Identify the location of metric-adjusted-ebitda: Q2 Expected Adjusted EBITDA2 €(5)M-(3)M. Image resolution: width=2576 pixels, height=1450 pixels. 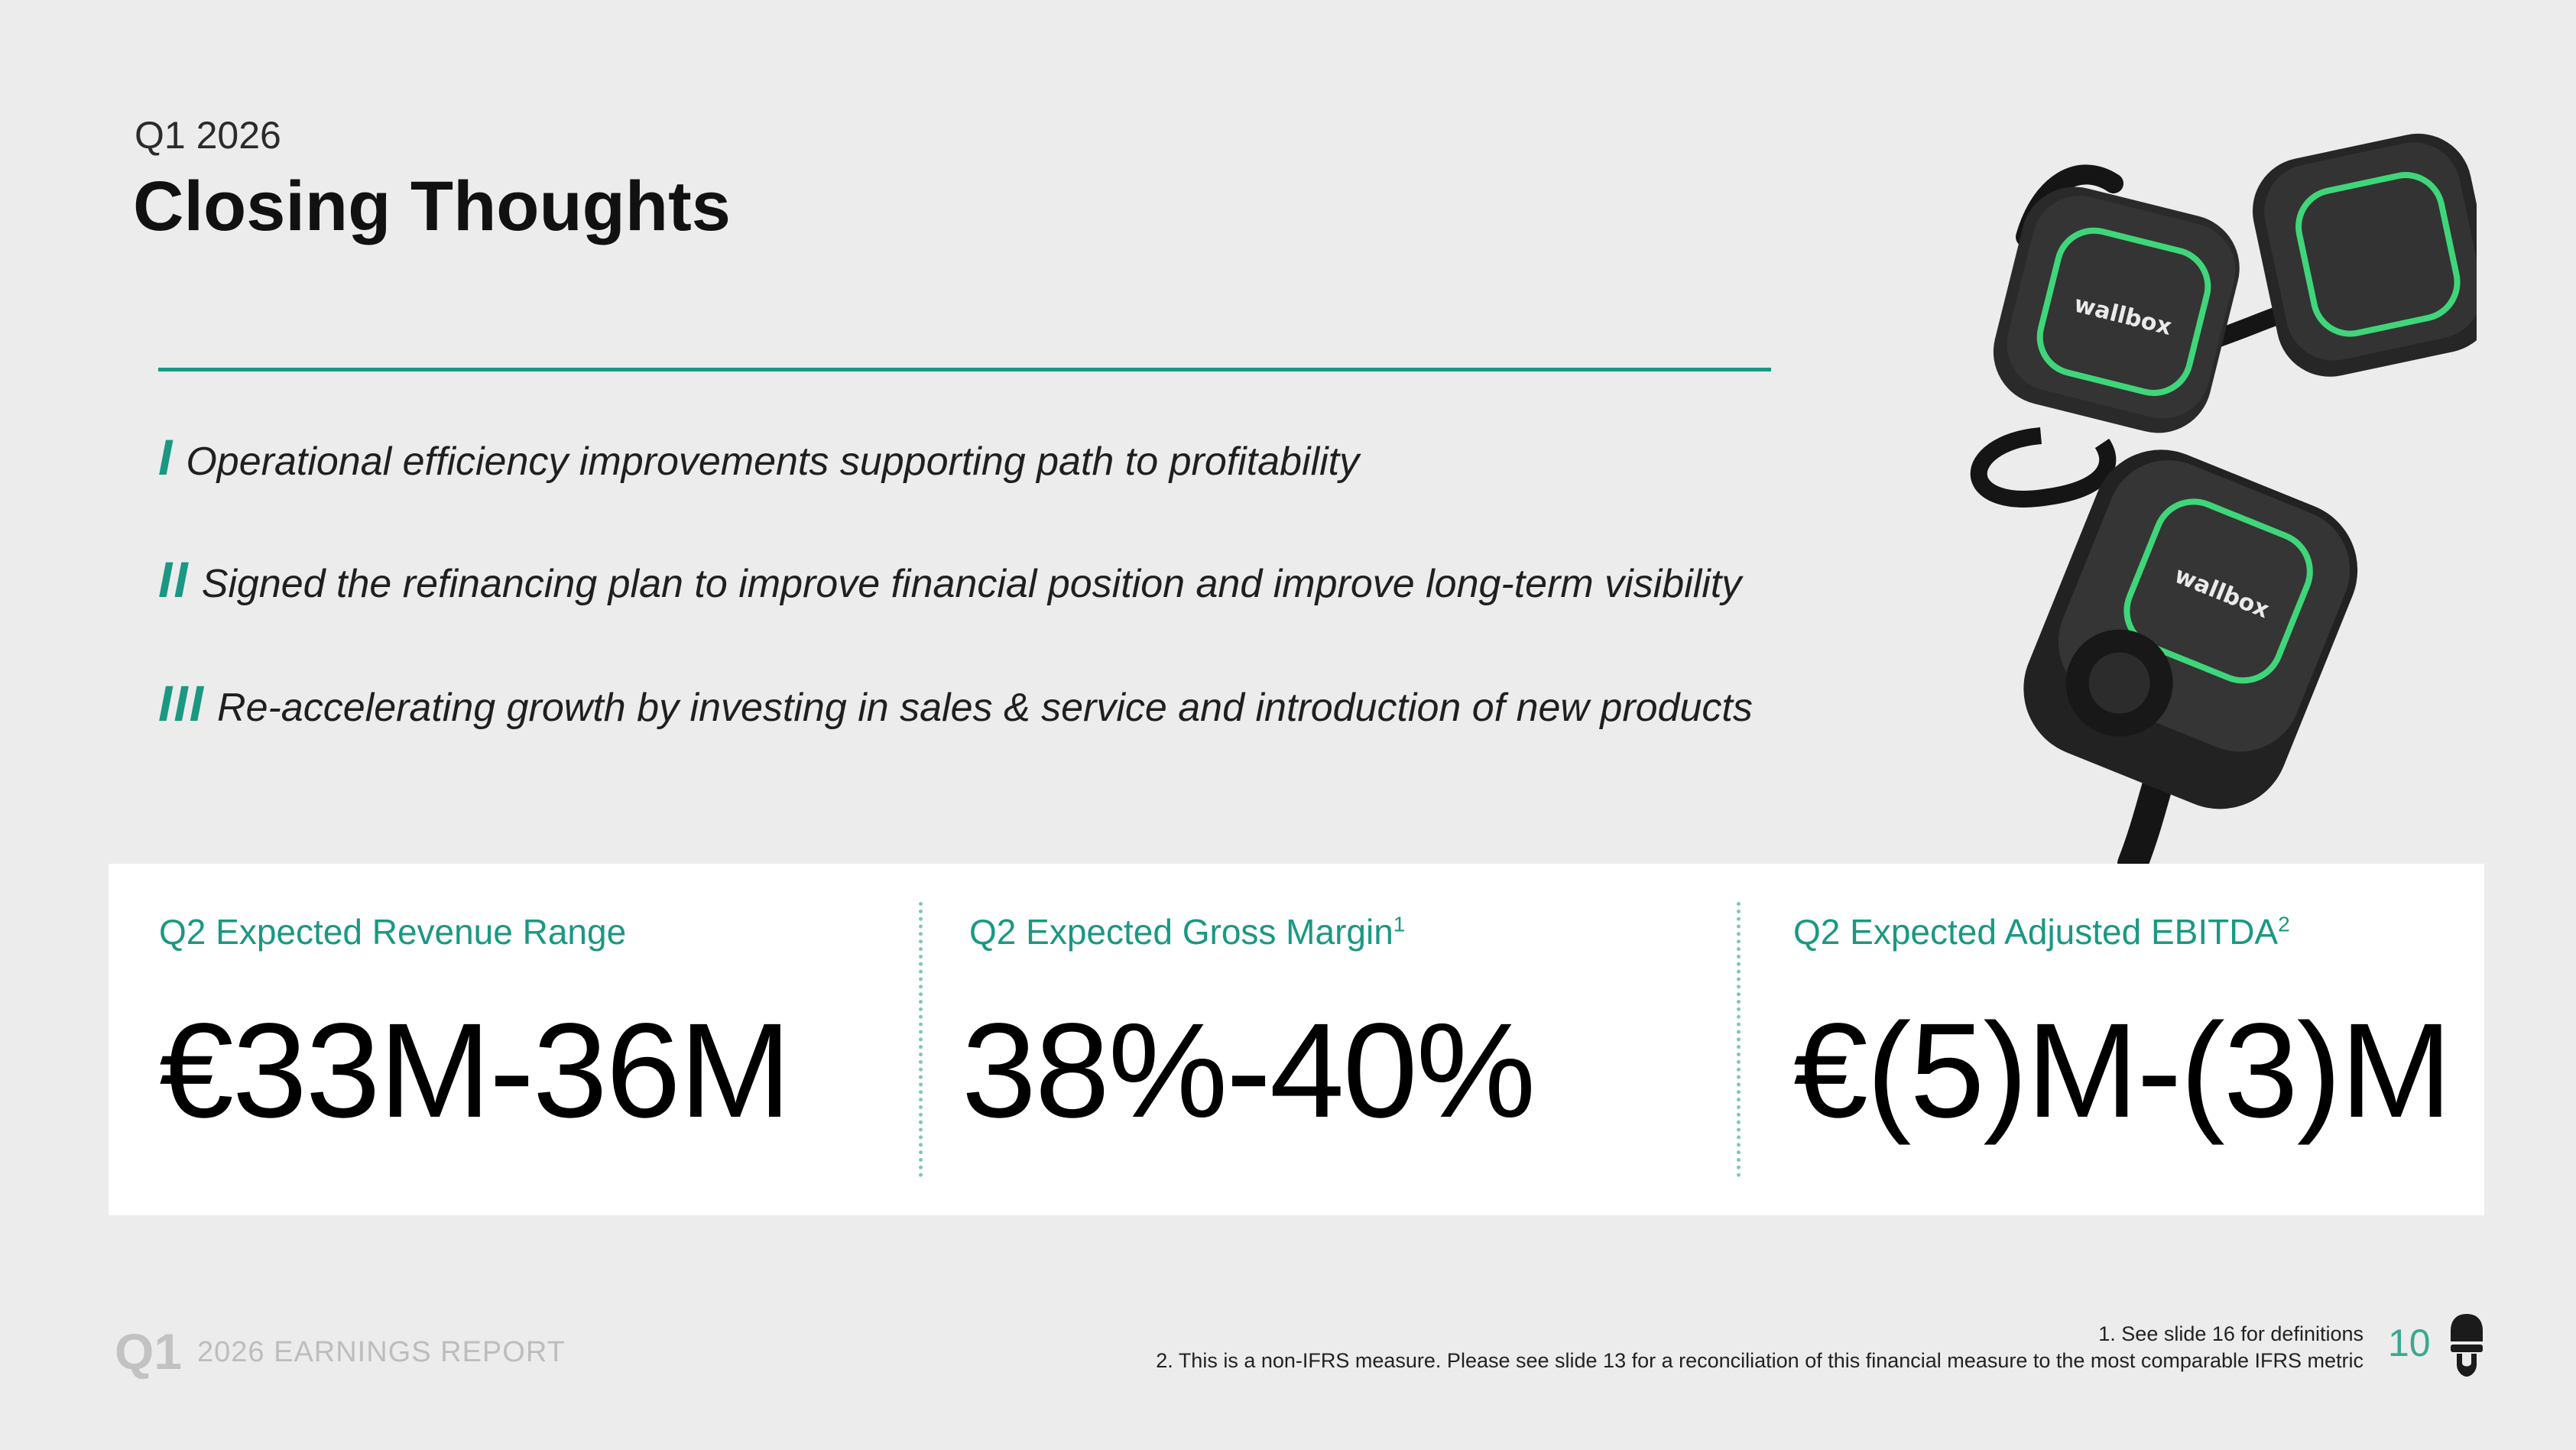
(2137, 1040).